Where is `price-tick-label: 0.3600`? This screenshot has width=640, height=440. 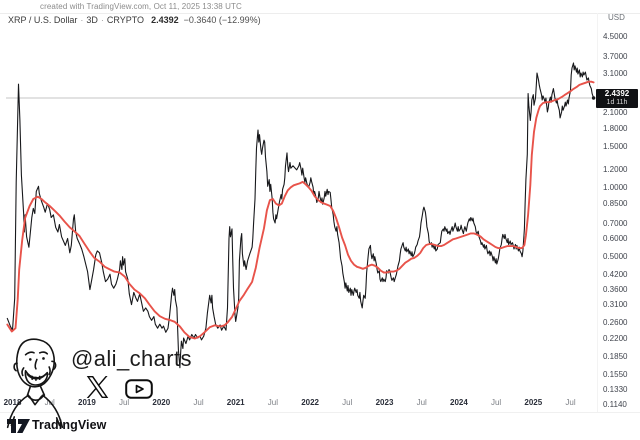
price-tick-label: 0.3600 is located at coordinates (615, 290).